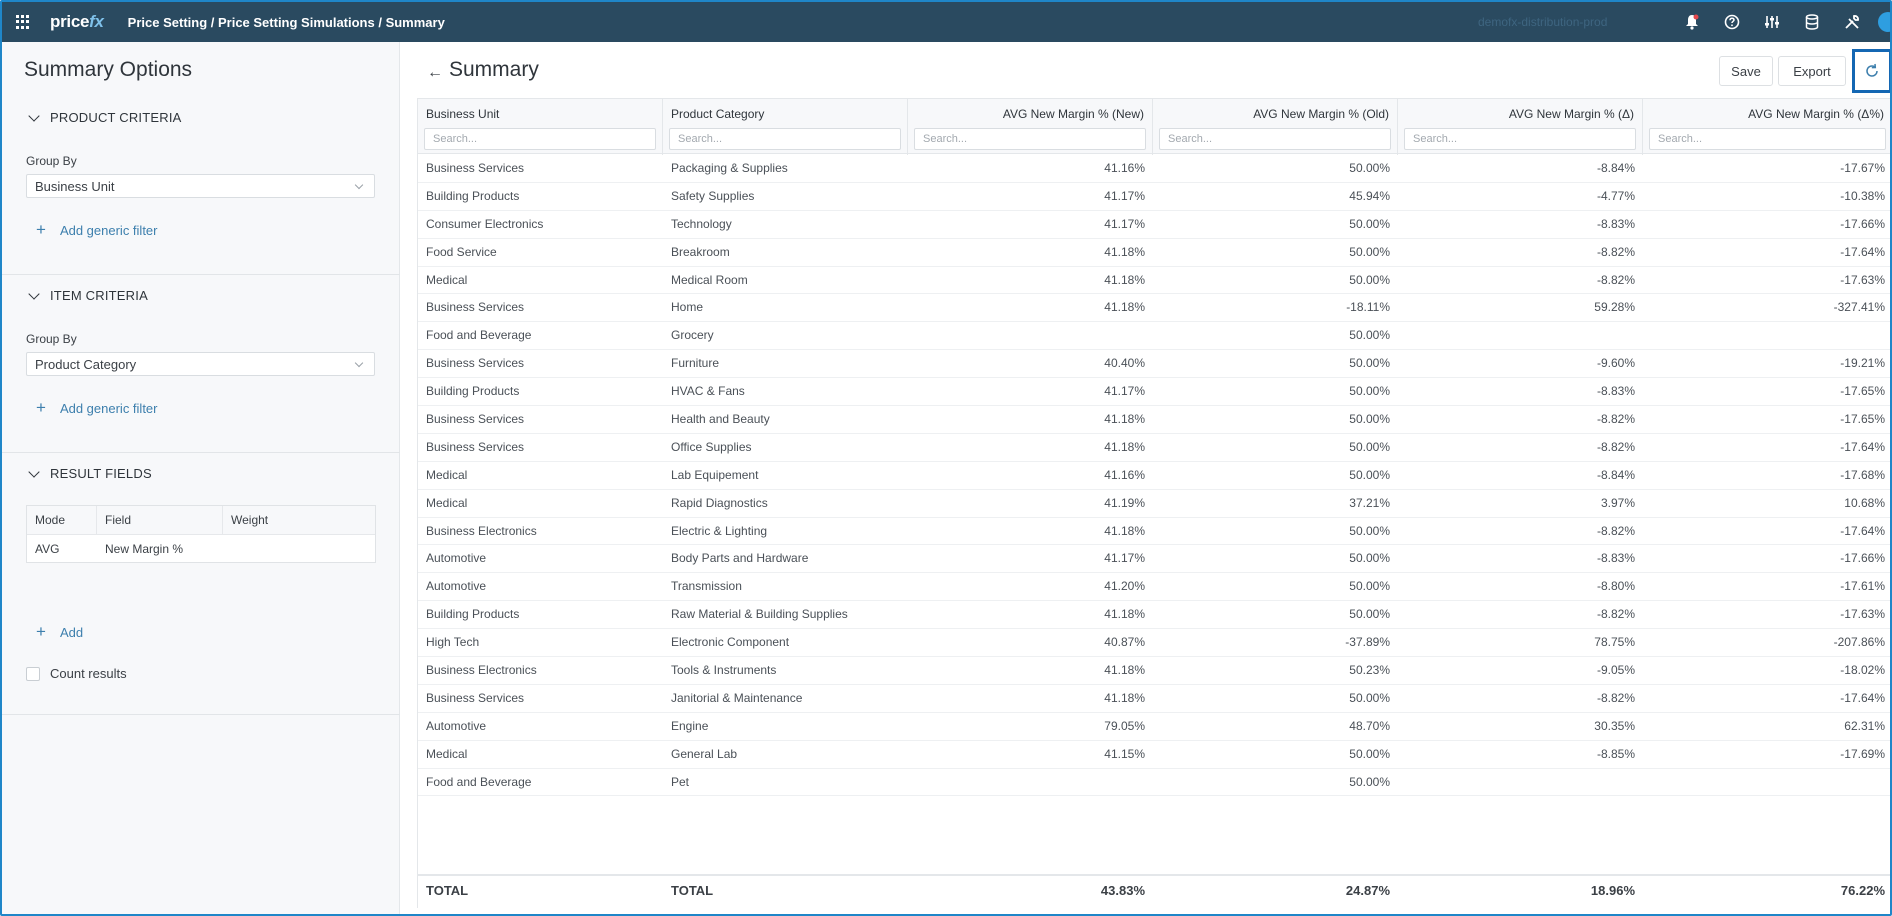 This screenshot has height=916, width=1892. Describe the element at coordinates (1766, 127) in the screenshot. I see `column-header-avg-margin-delta-pct: AVG New Margin % (Δ%)` at that location.